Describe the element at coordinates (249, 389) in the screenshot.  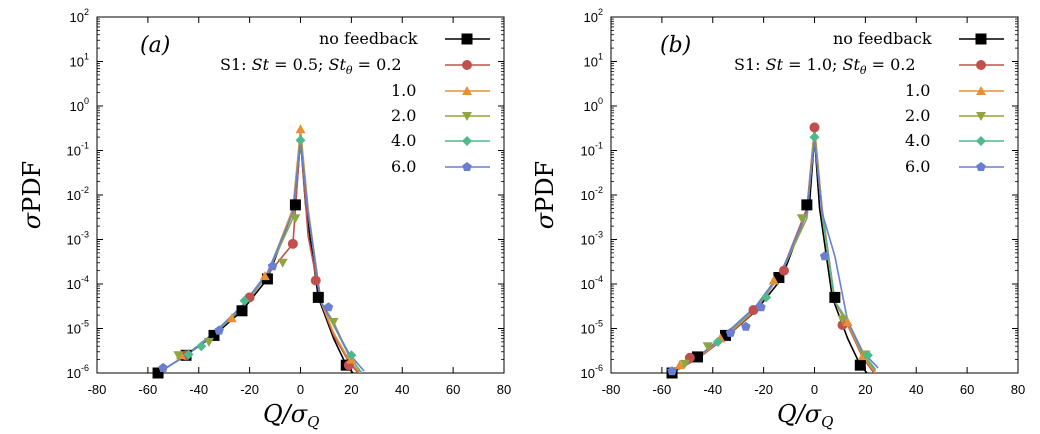
I see `x-tick-label: -20` at that location.